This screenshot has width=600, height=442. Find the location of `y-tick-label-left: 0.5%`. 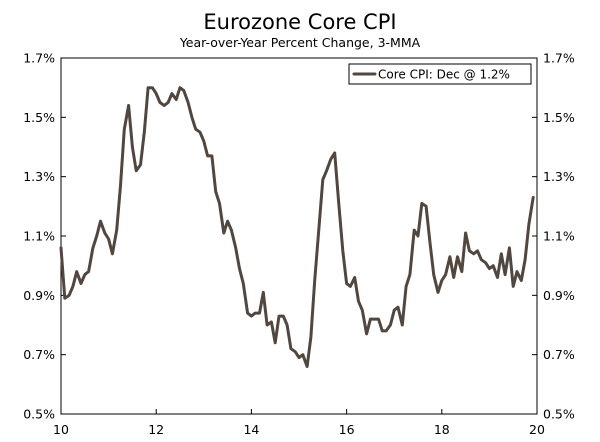

y-tick-label-left: 0.5% is located at coordinates (39, 414).